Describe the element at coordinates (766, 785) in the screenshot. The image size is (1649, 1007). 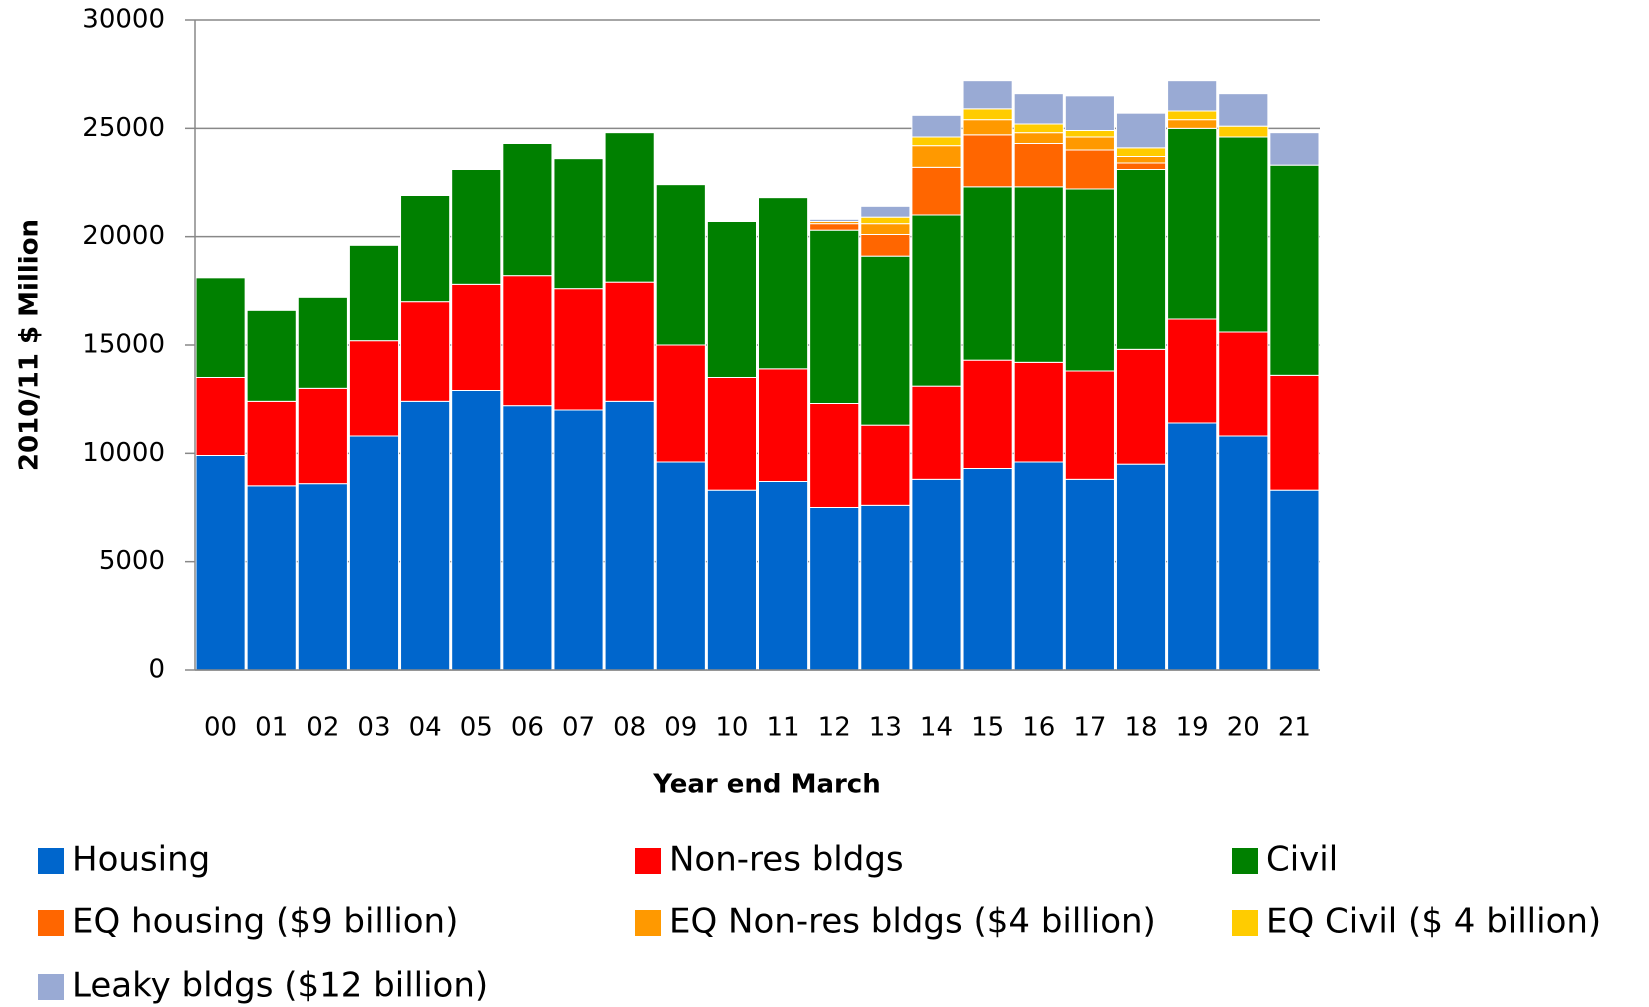
I see `x-axis-title: Year end March` at that location.